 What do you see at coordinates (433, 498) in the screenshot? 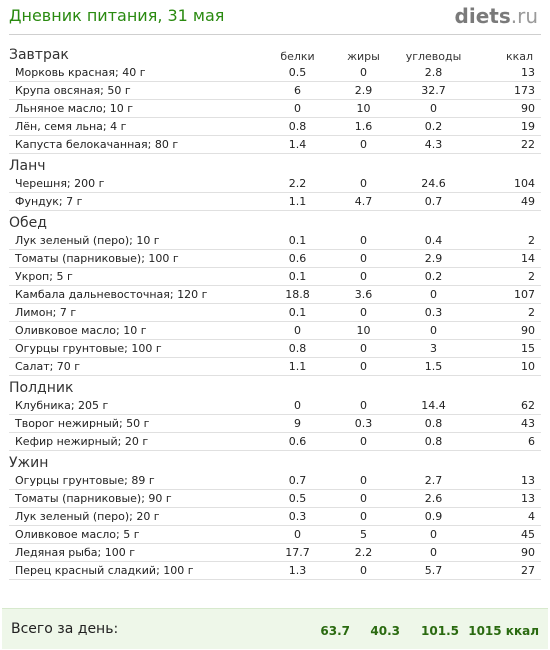
I see `food-carbs: 2.6` at bounding box center [433, 498].